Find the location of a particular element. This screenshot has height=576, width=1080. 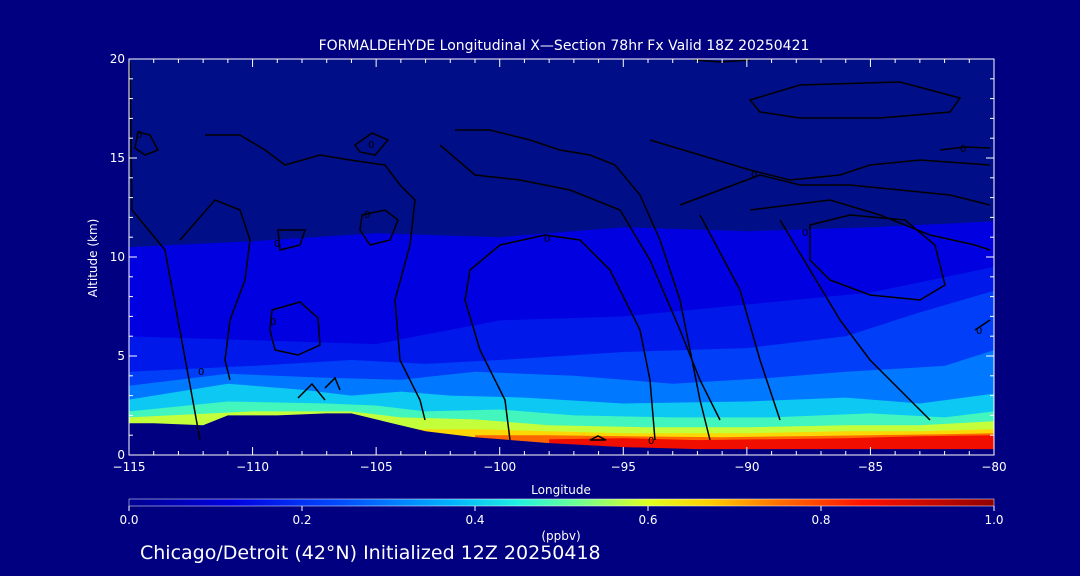

x-tick-label: −100 is located at coordinates (499, 467).